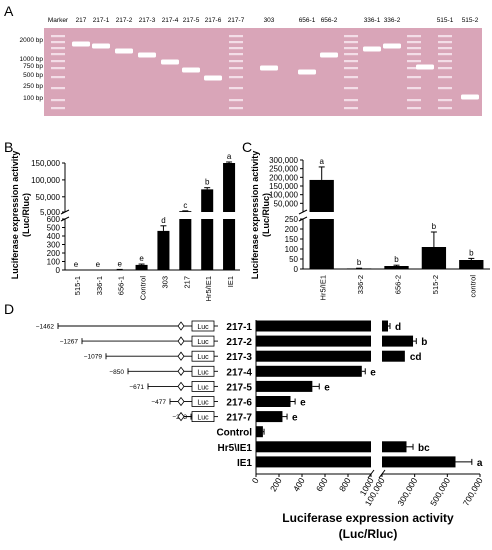 This screenshot has width=492, height=550. Describe the element at coordinates (45, 163) in the screenshot. I see `y-tick-label: 150,000` at that location.